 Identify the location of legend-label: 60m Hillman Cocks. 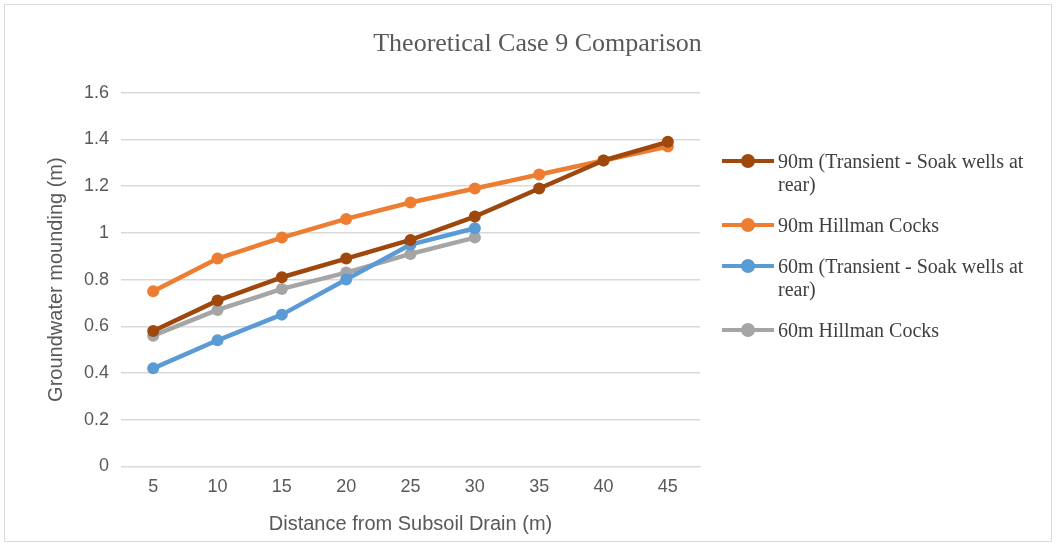
(859, 330).